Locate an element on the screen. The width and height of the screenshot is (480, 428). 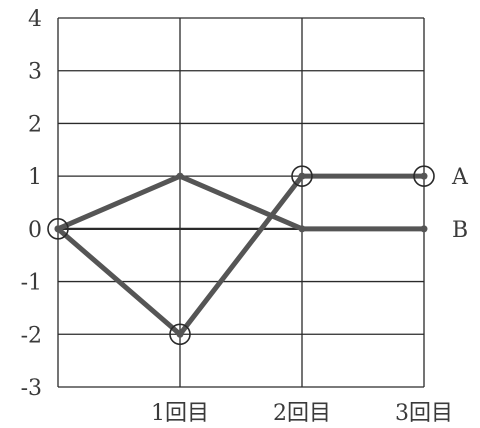
y-tick-label: 2 is located at coordinates (35, 124).